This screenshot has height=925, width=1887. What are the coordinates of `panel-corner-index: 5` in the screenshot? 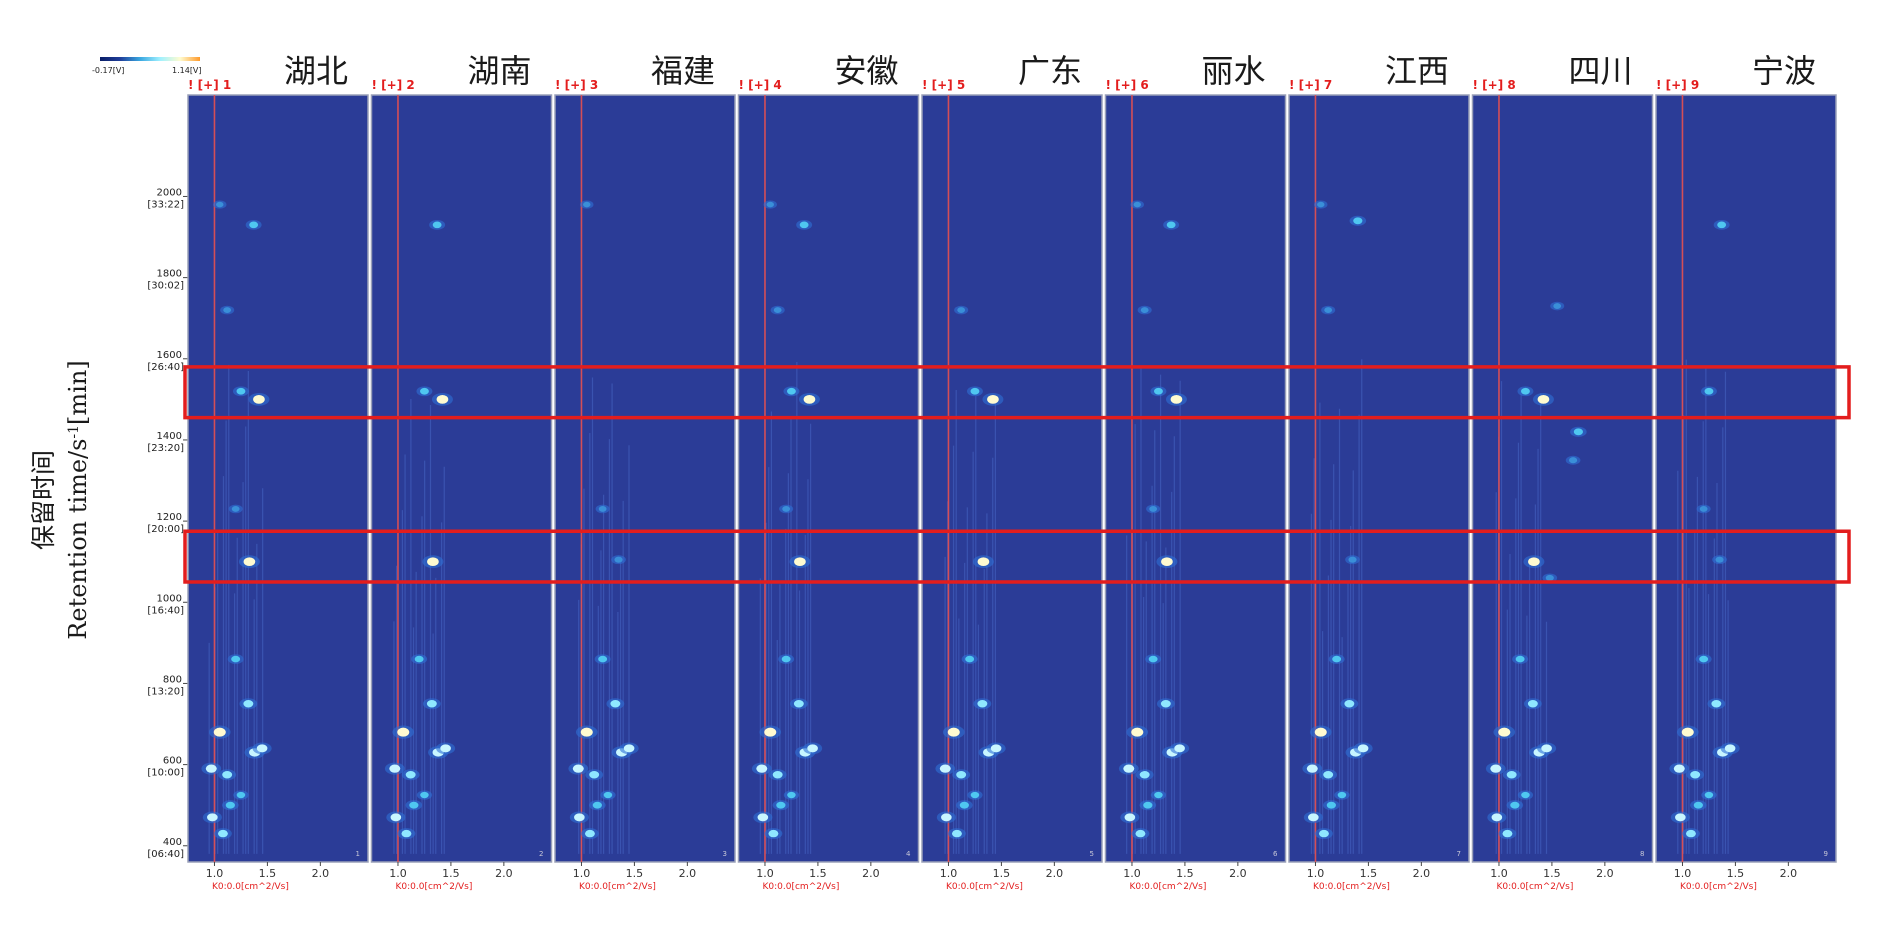 It's located at (1092, 854).